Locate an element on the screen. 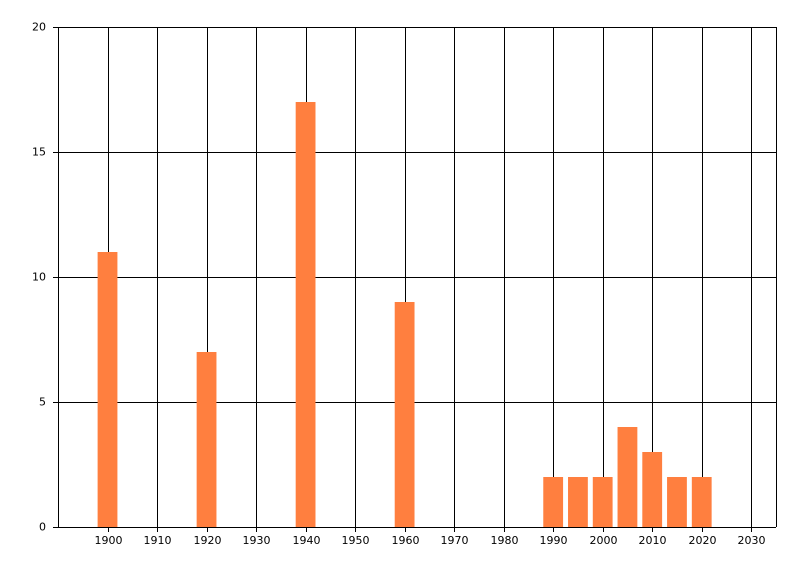 The height and width of the screenshot is (576, 800). x-tick-label: 1960 is located at coordinates (406, 540).